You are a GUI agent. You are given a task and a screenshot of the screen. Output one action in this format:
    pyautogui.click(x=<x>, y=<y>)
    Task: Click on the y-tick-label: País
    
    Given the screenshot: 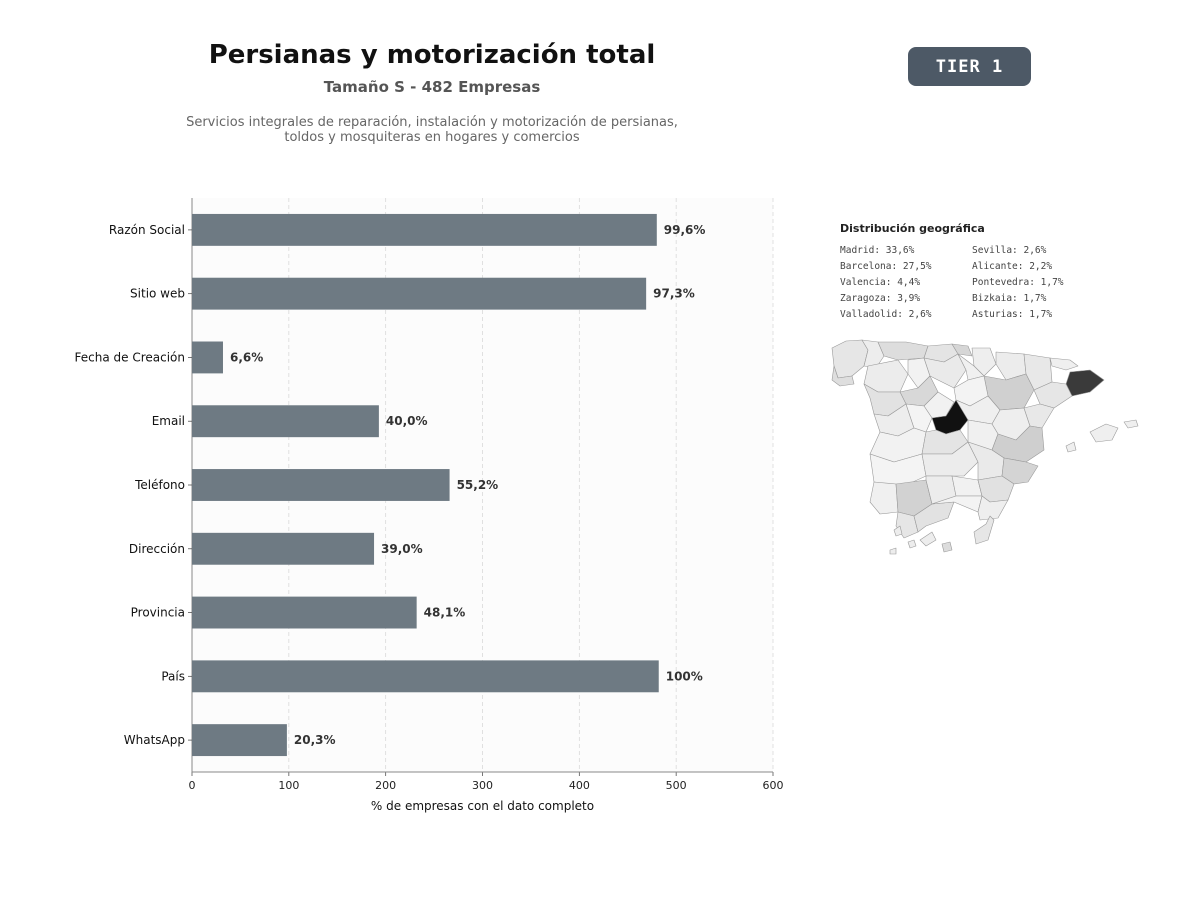 What is the action you would take?
    pyautogui.click(x=173, y=676)
    